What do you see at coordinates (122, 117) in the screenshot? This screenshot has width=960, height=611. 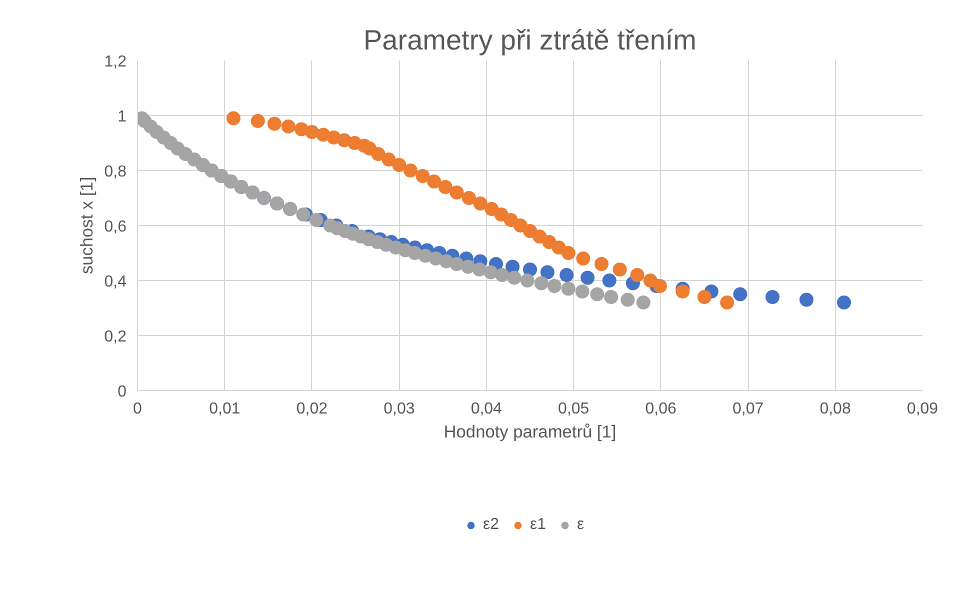 I see `y-tick-label: 1` at bounding box center [122, 117].